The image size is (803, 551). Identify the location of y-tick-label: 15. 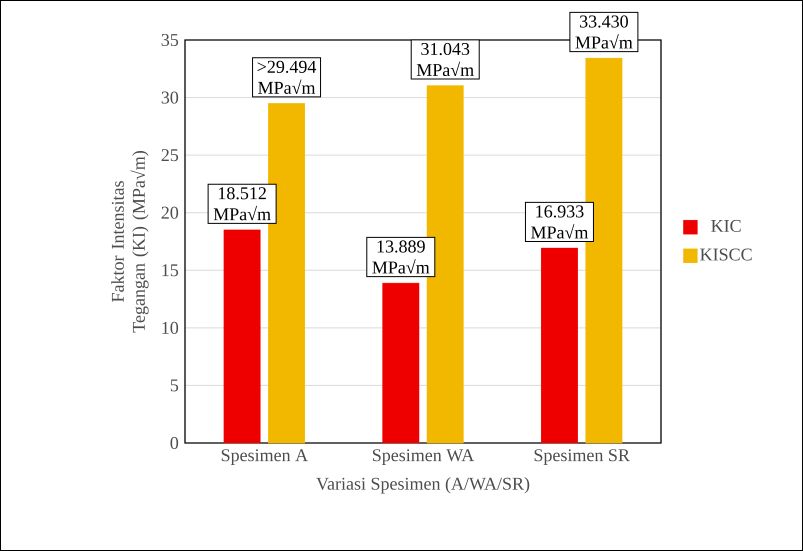
(170, 270).